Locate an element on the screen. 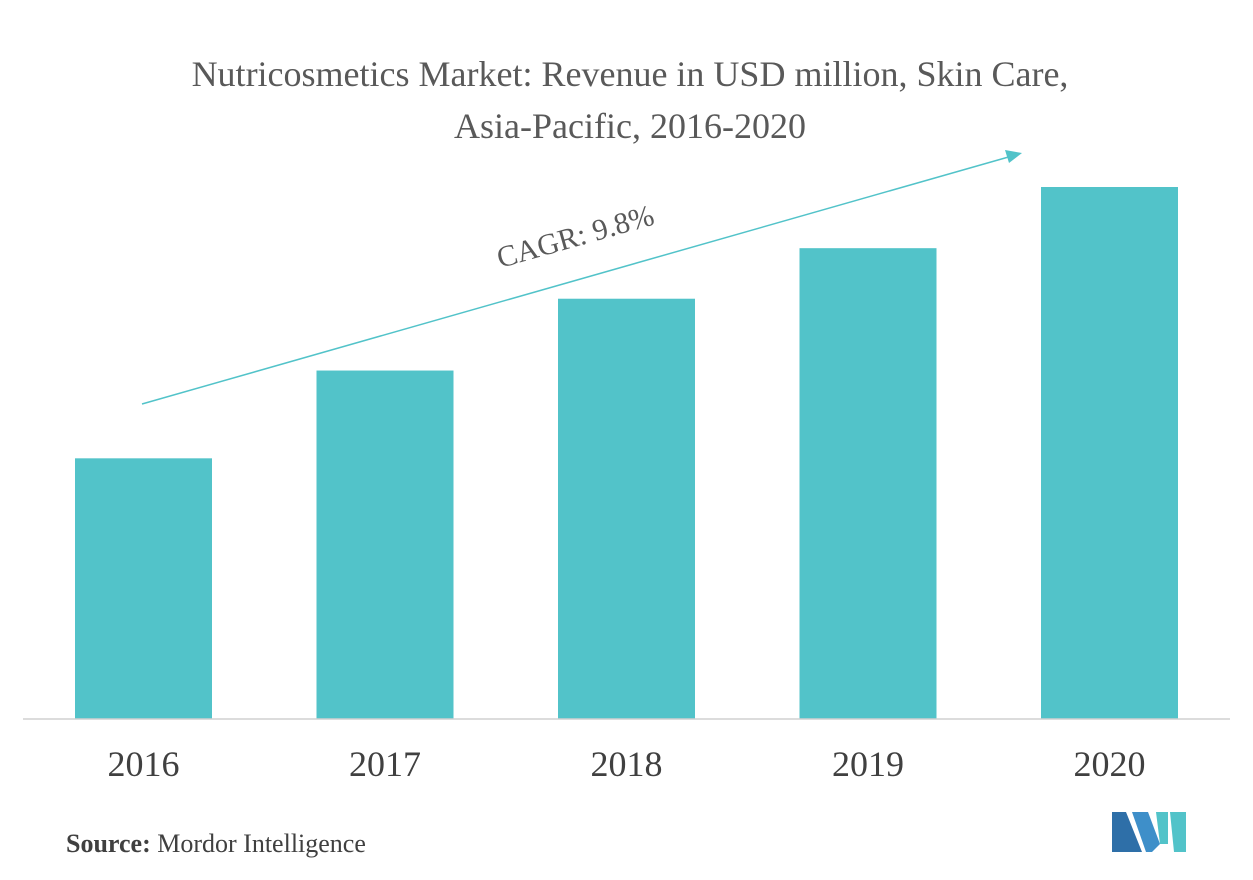  x-tick-label-2018: 2018 is located at coordinates (627, 764).